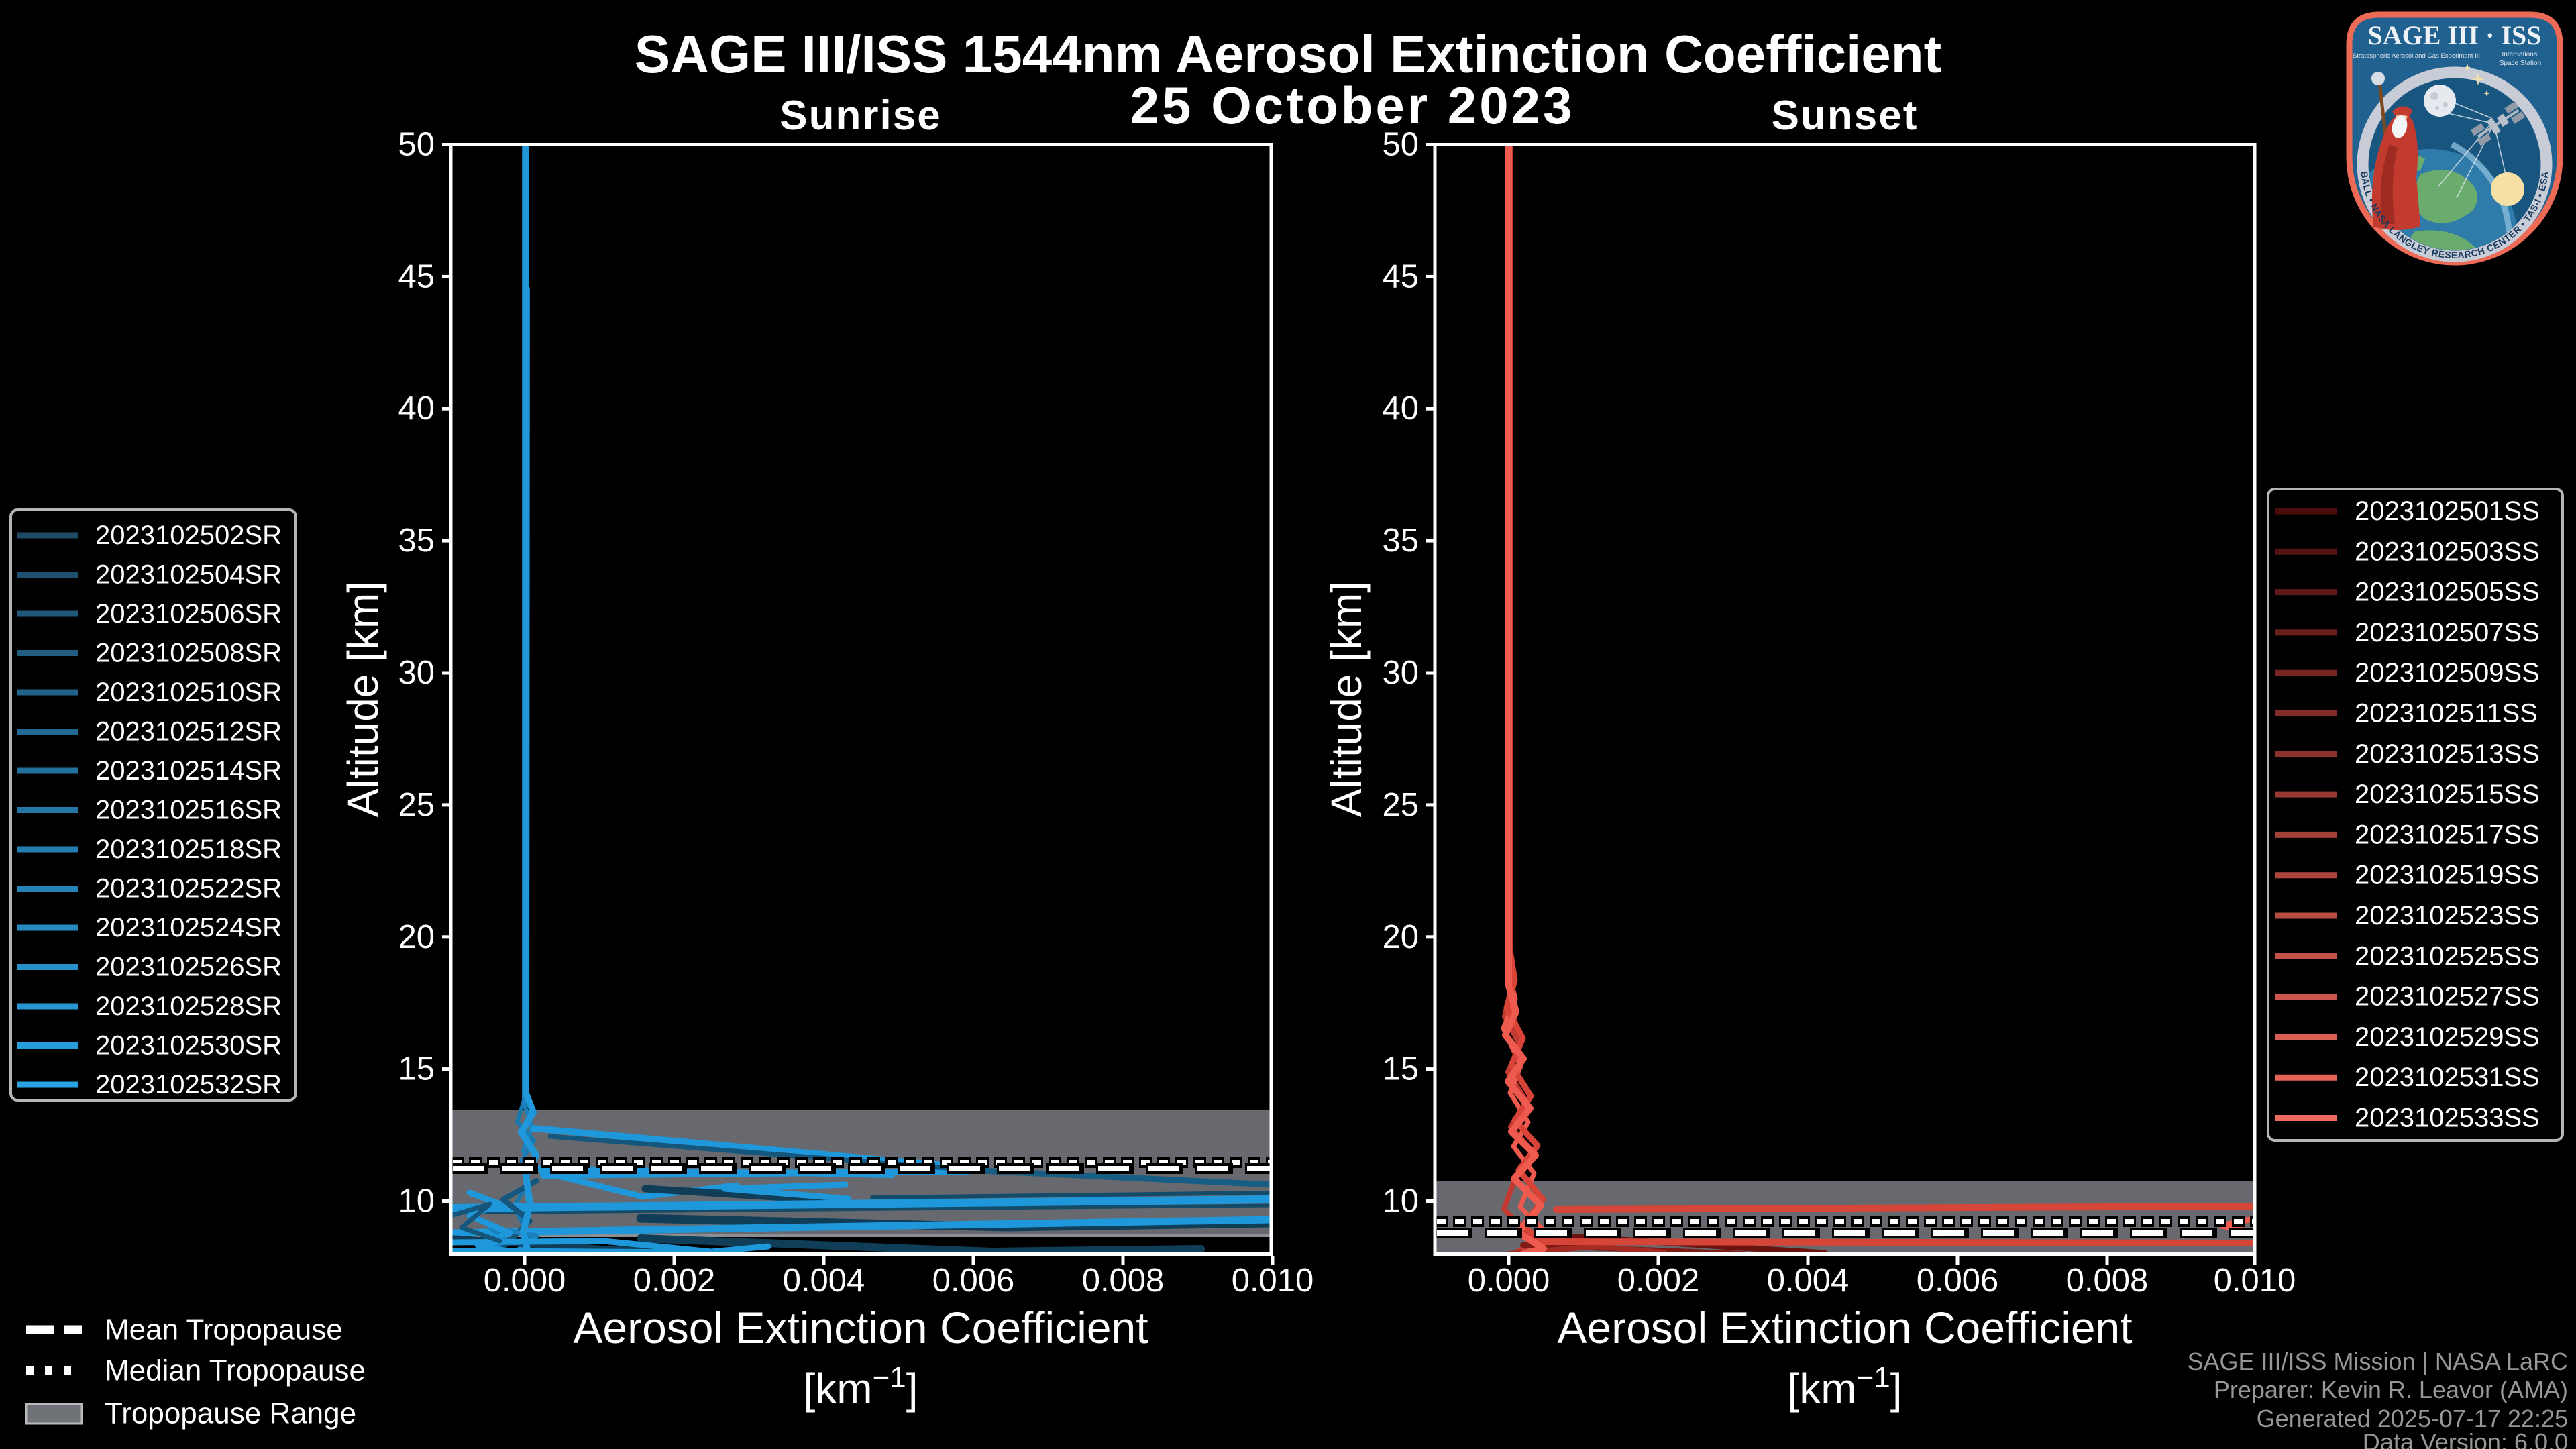 This screenshot has width=2576, height=1449. I want to click on svg-text: 2023102524SR, so click(188, 928).